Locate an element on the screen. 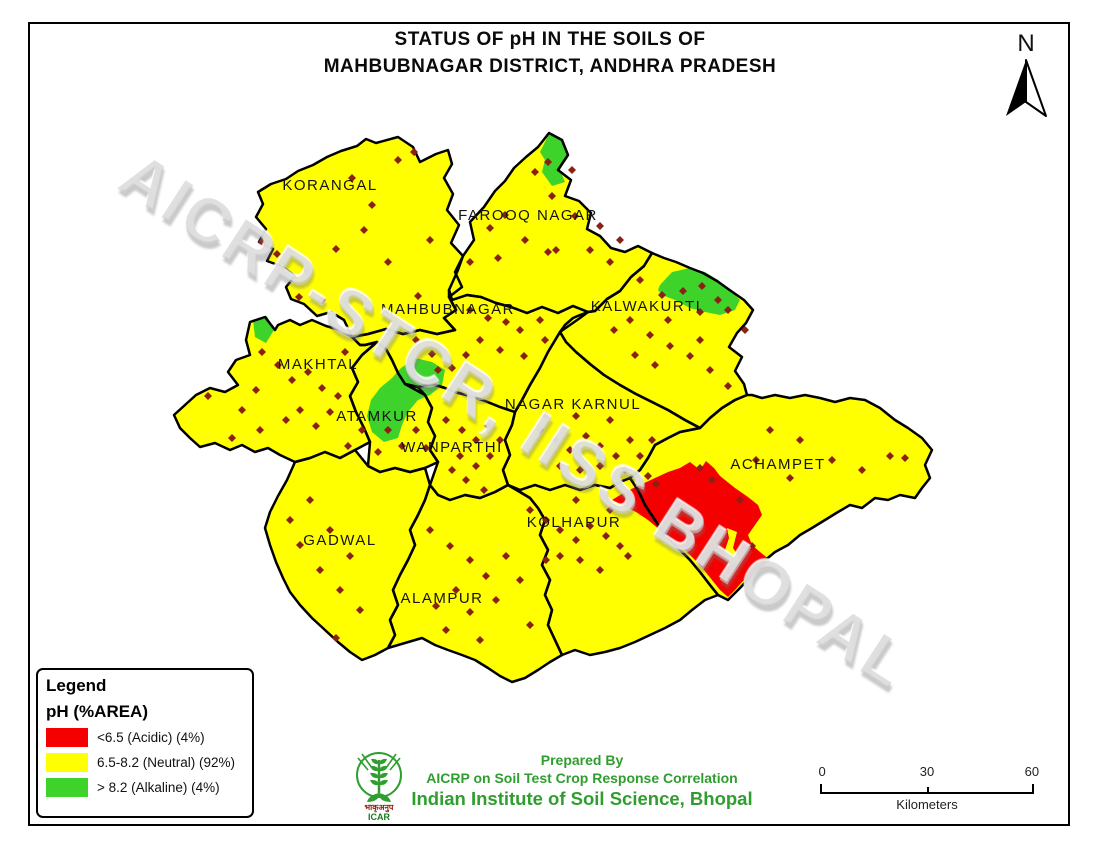 The image size is (1100, 850). district-fill-alampur is located at coordinates (475, 583).